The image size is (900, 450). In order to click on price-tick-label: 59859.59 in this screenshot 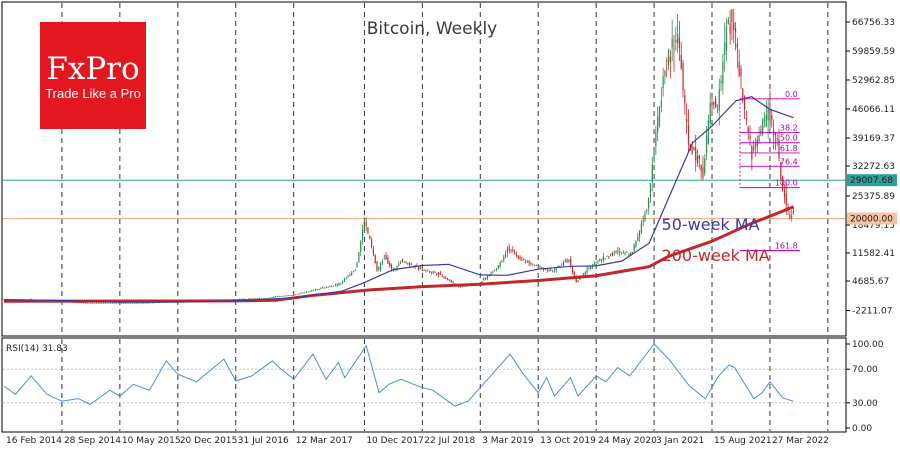, I will do `click(873, 52)`.